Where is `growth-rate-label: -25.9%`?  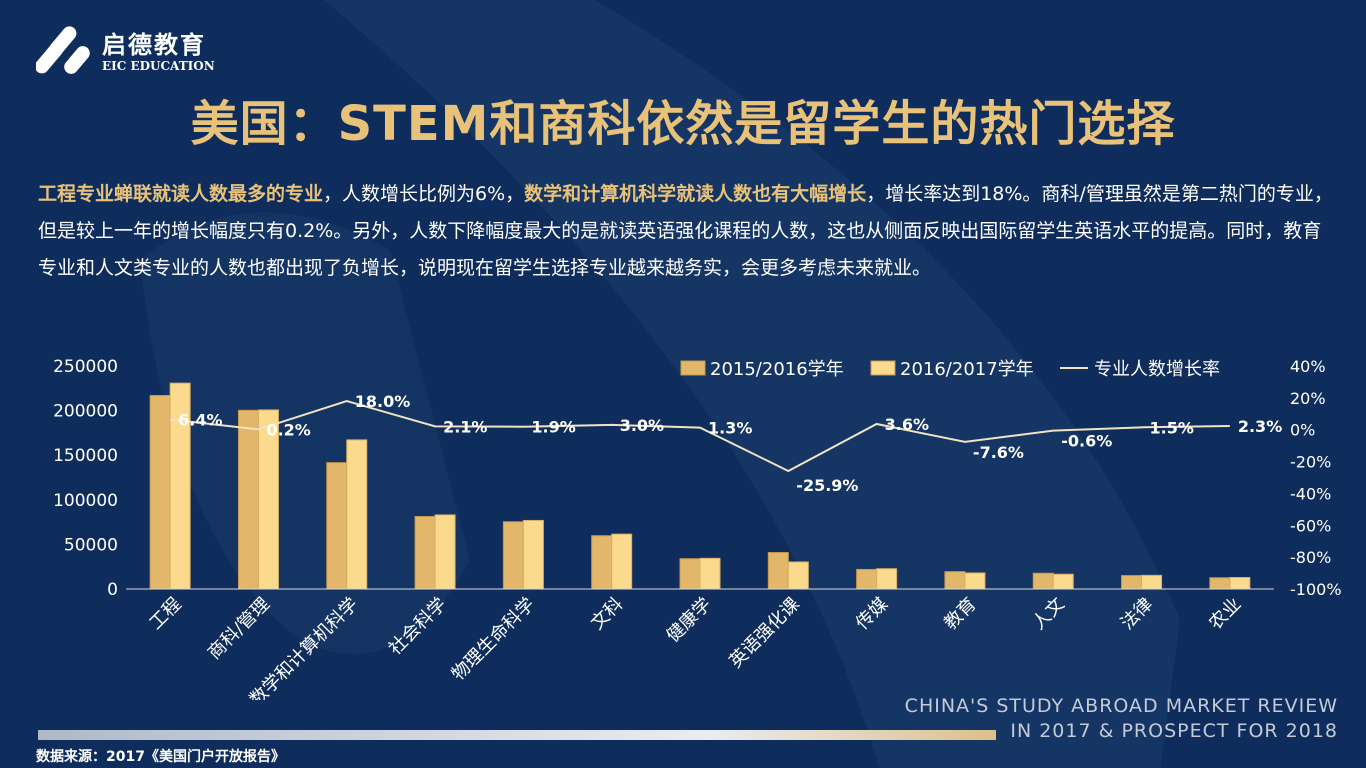 growth-rate-label: -25.9% is located at coordinates (827, 485).